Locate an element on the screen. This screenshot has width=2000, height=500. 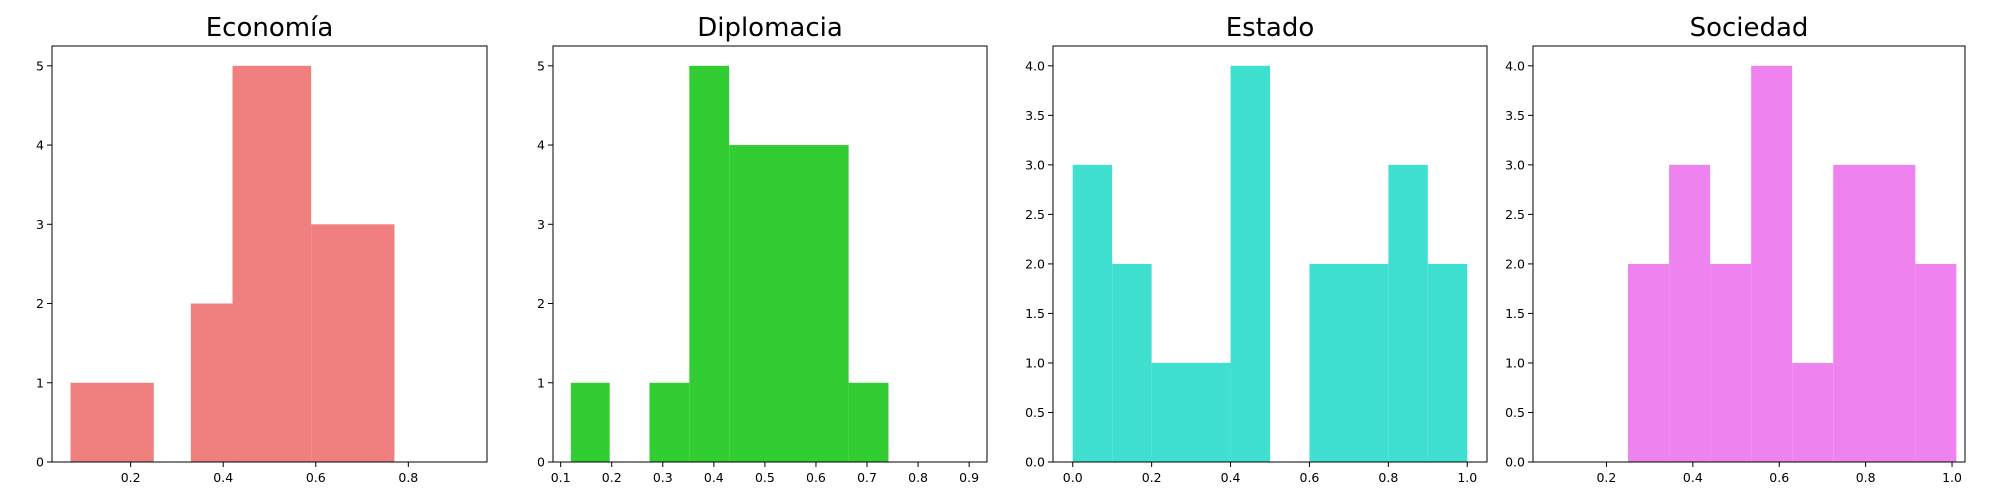
x-tick-label: 0.3 is located at coordinates (663, 477).